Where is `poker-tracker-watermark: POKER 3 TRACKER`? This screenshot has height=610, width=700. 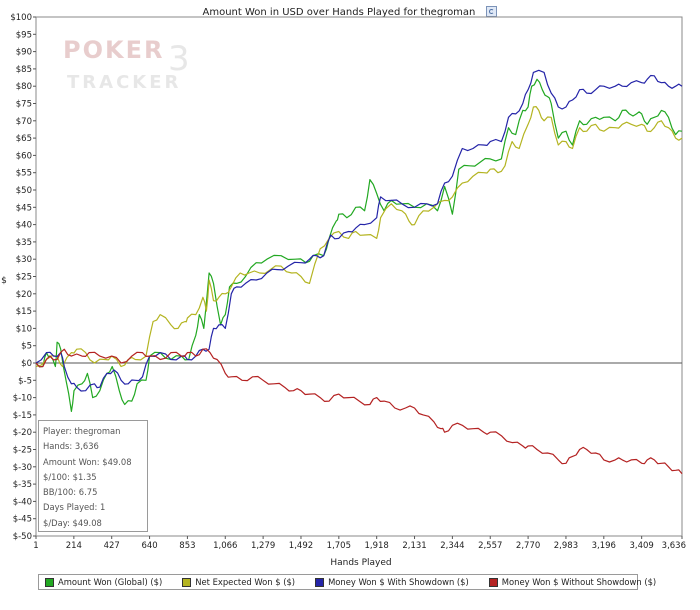
poker-tracker-watermark: POKER 3 TRACKER is located at coordinates (126, 64).